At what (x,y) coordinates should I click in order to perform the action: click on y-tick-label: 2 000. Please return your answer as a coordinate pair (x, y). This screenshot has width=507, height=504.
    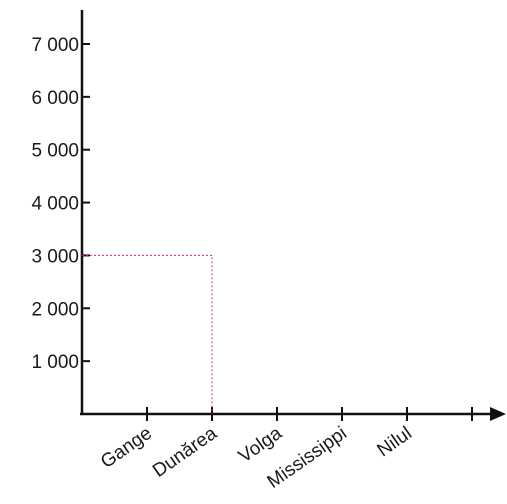
    Looking at the image, I should click on (55, 309).